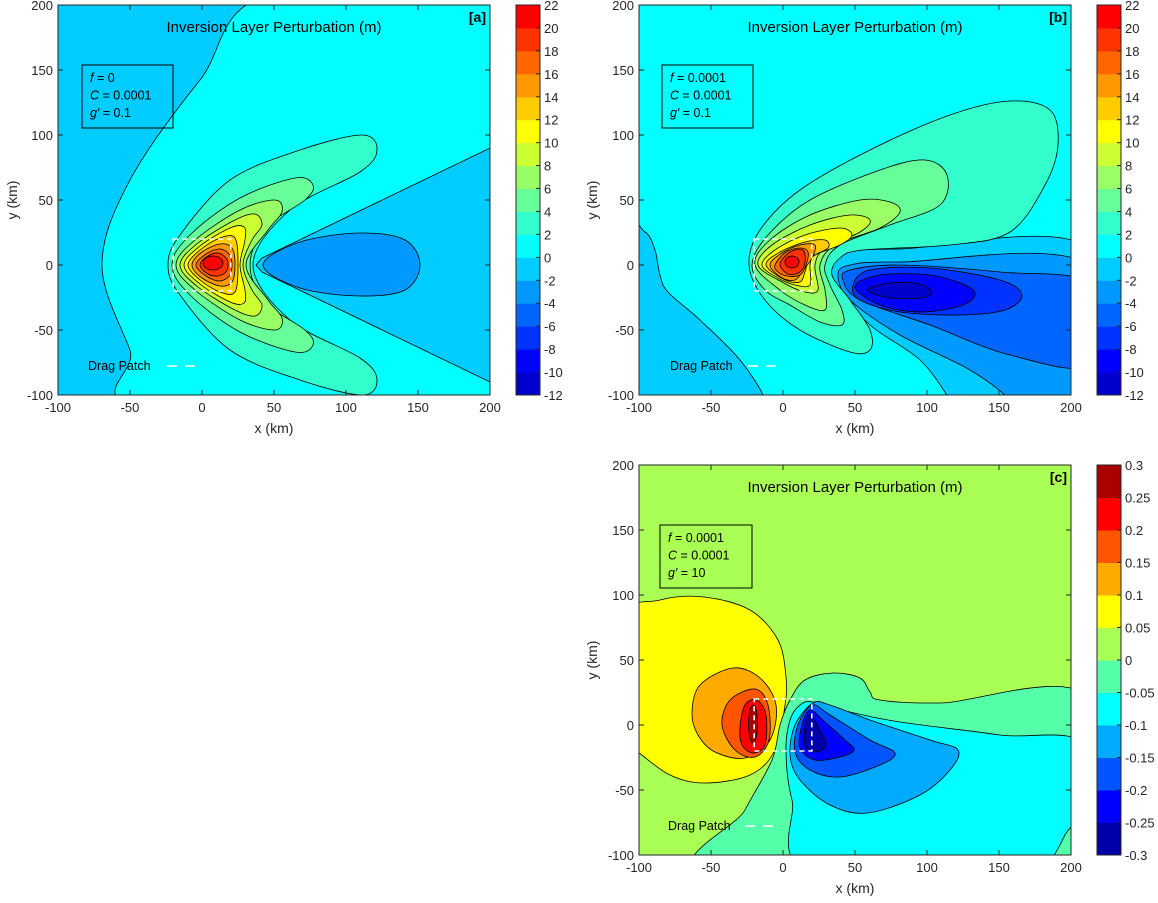  I want to click on parameter-text: C = 0.0001, so click(699, 556).